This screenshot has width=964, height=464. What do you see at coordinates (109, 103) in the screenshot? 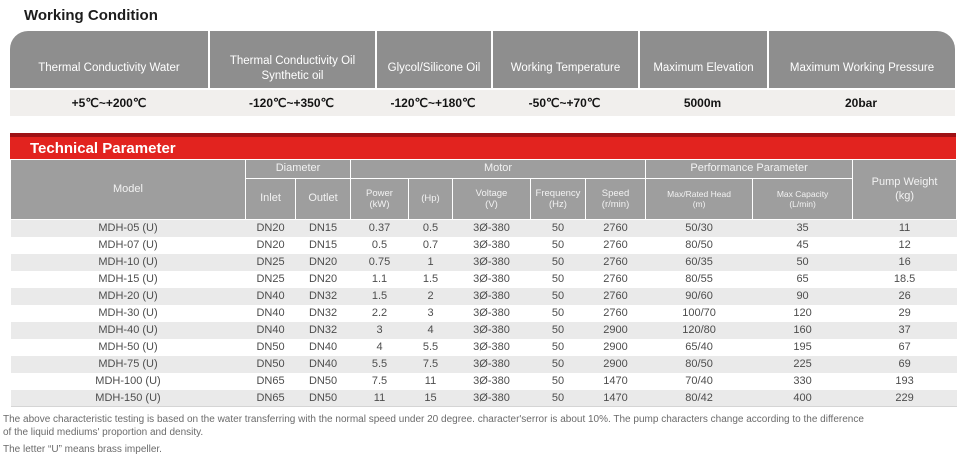
I see `wc-column-value: +5℃~+200℃` at bounding box center [109, 103].